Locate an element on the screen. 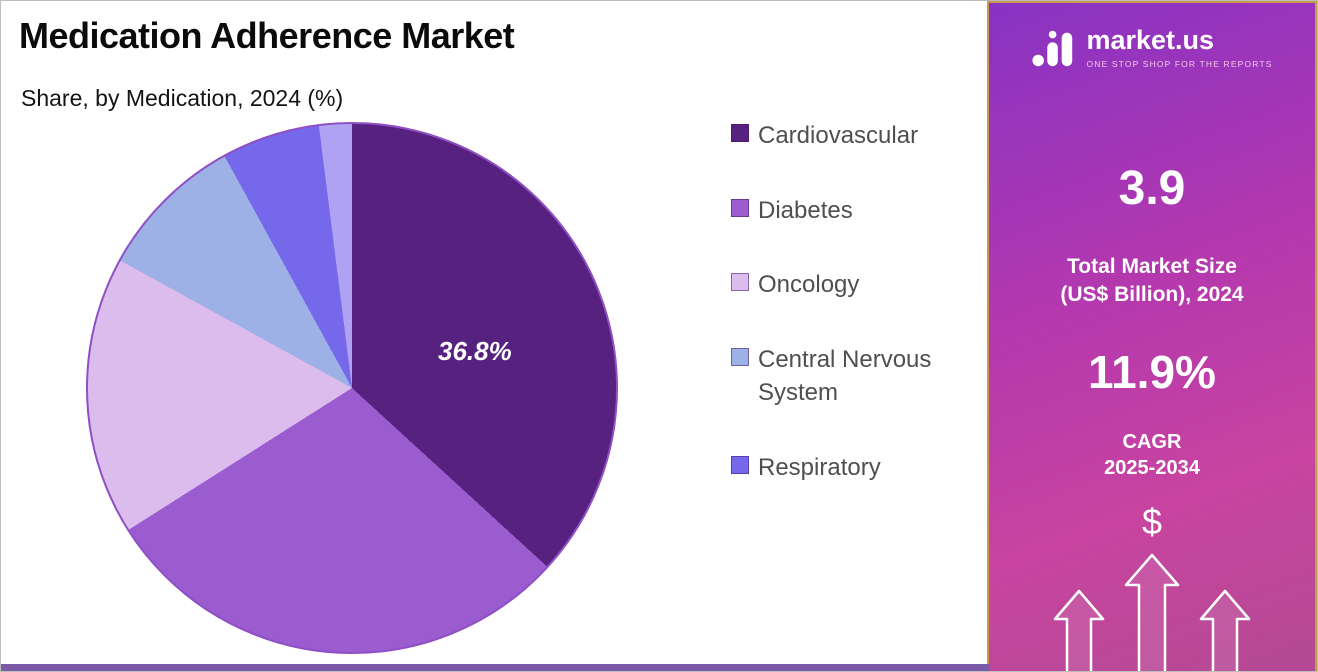  chart-subtitle: Share, by Medication, 2024 (%) is located at coordinates (182, 98).